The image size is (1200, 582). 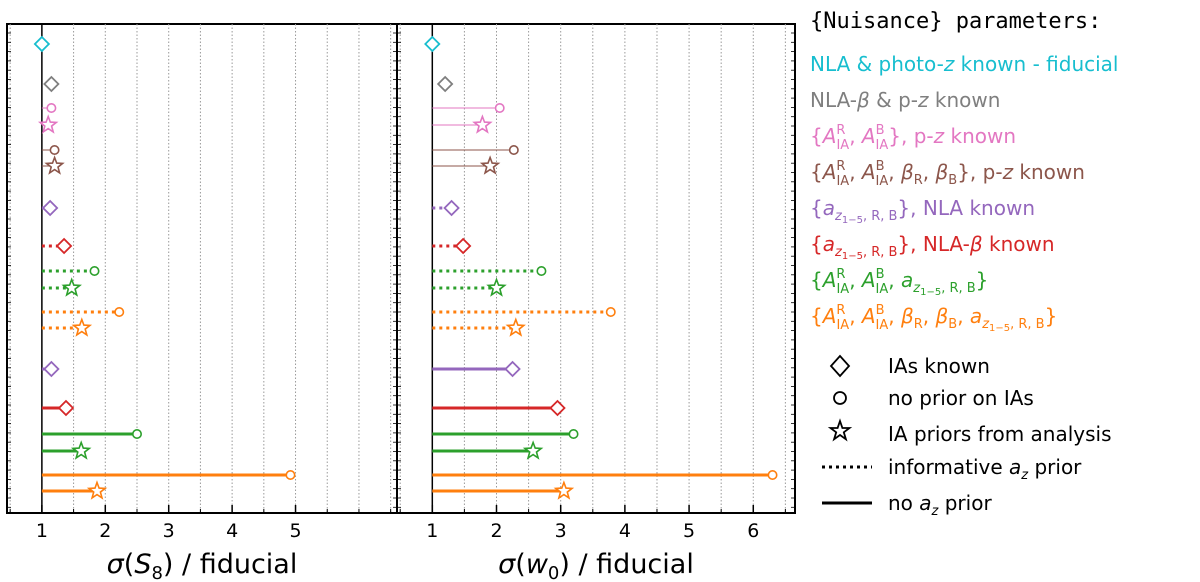 What do you see at coordinates (913, 138) in the screenshot?
I see `legend-entry-aia: {AR IA, AB IA}, p-z known` at bounding box center [913, 138].